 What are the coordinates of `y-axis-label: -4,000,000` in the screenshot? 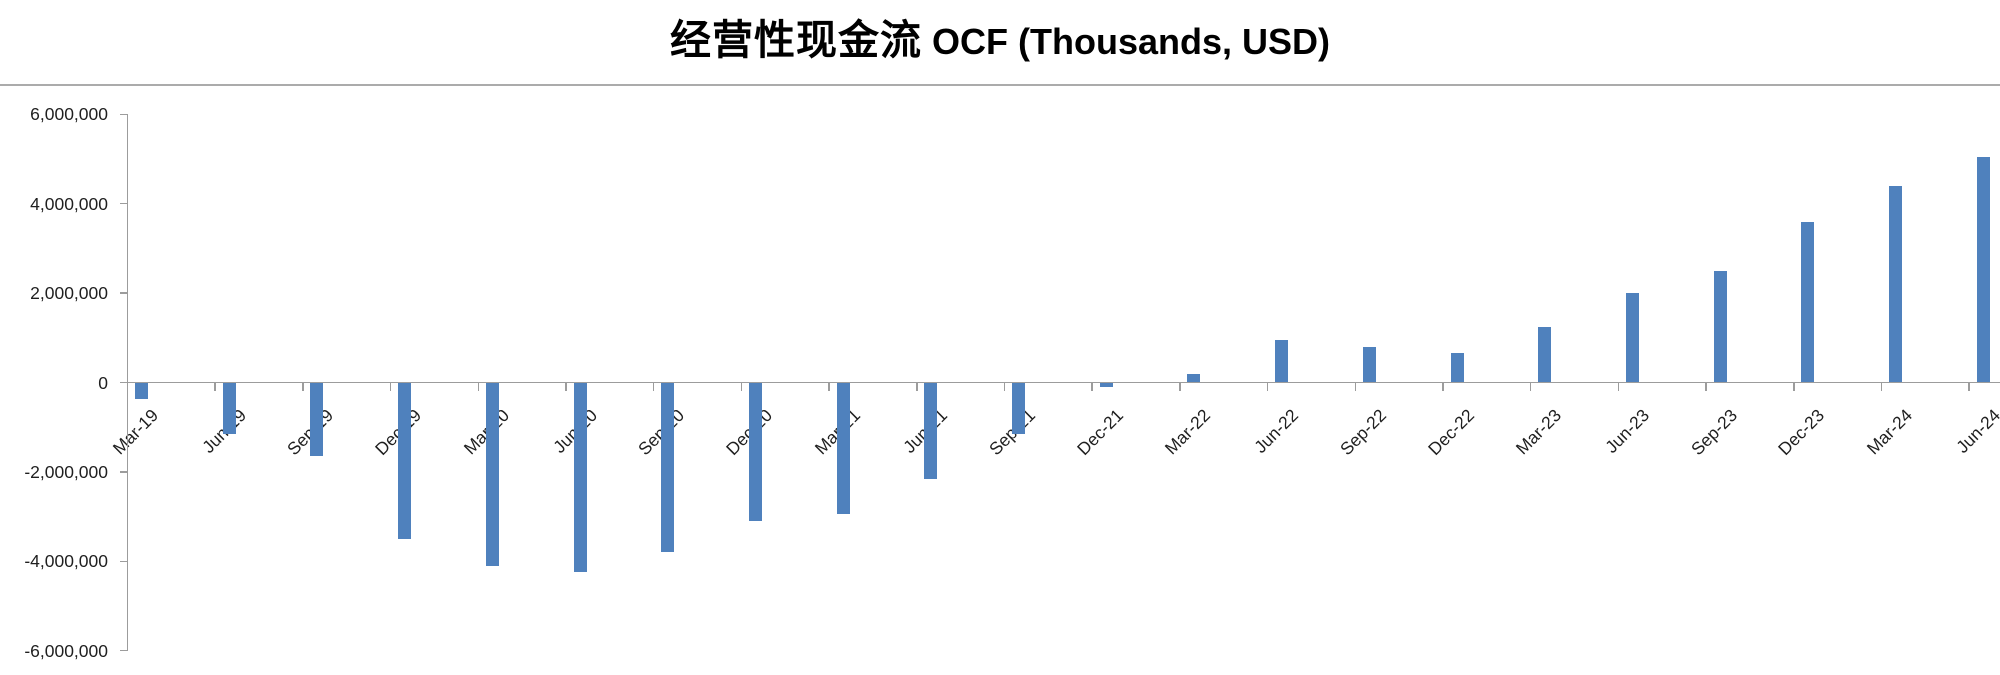 It's located at (66, 561).